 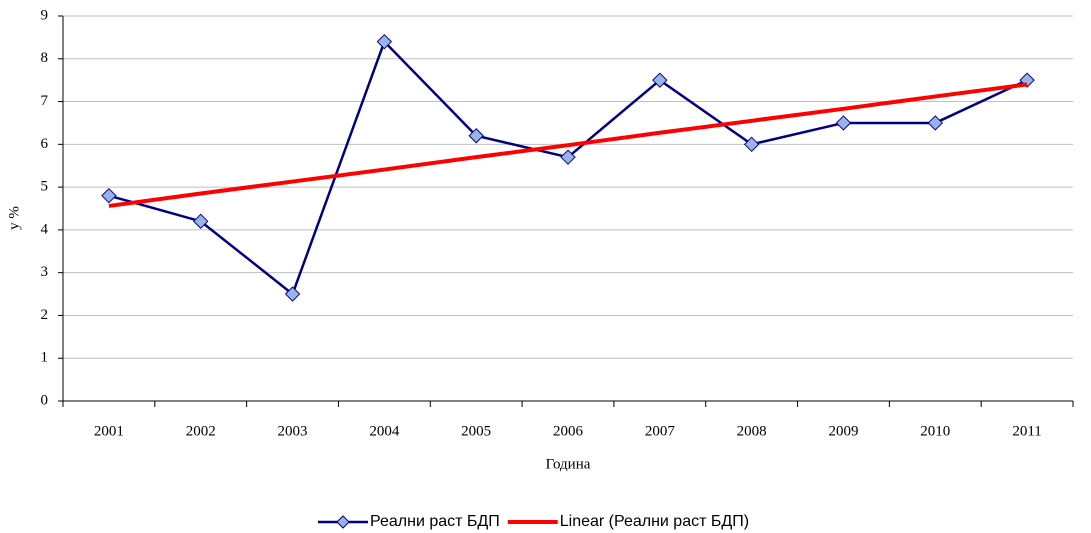 I want to click on y-tick-label: 5, so click(x=45, y=187).